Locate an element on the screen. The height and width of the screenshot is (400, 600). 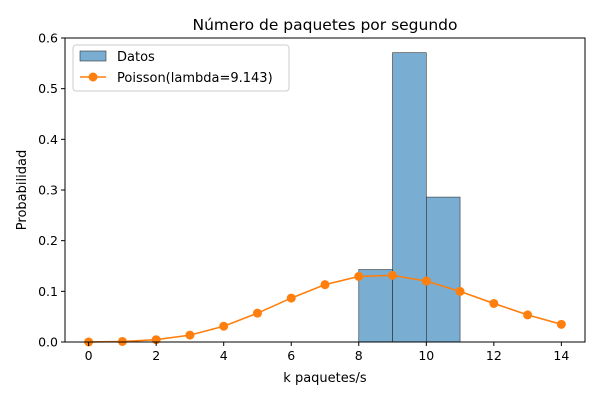
y-tick-label-6: 0.6 is located at coordinates (48, 38).